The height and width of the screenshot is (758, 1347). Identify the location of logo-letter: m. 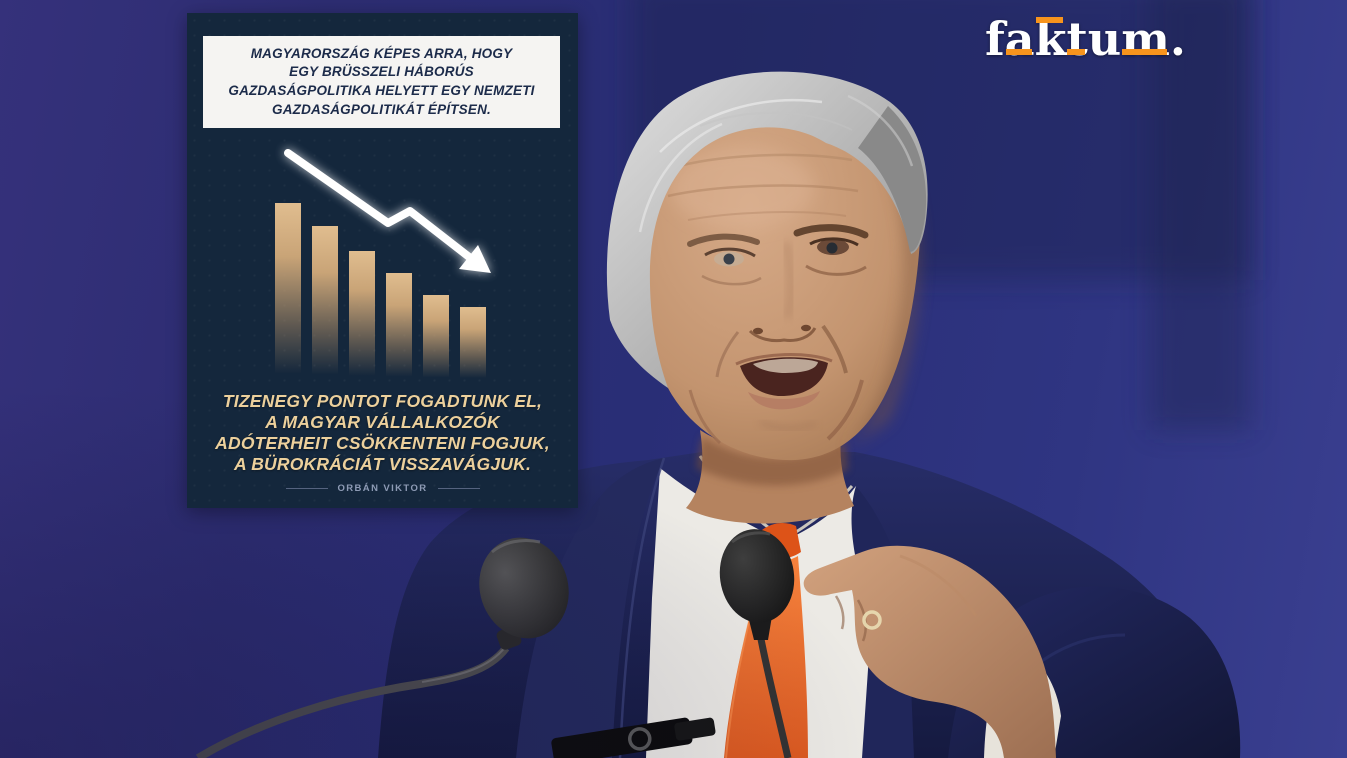
(1145, 39).